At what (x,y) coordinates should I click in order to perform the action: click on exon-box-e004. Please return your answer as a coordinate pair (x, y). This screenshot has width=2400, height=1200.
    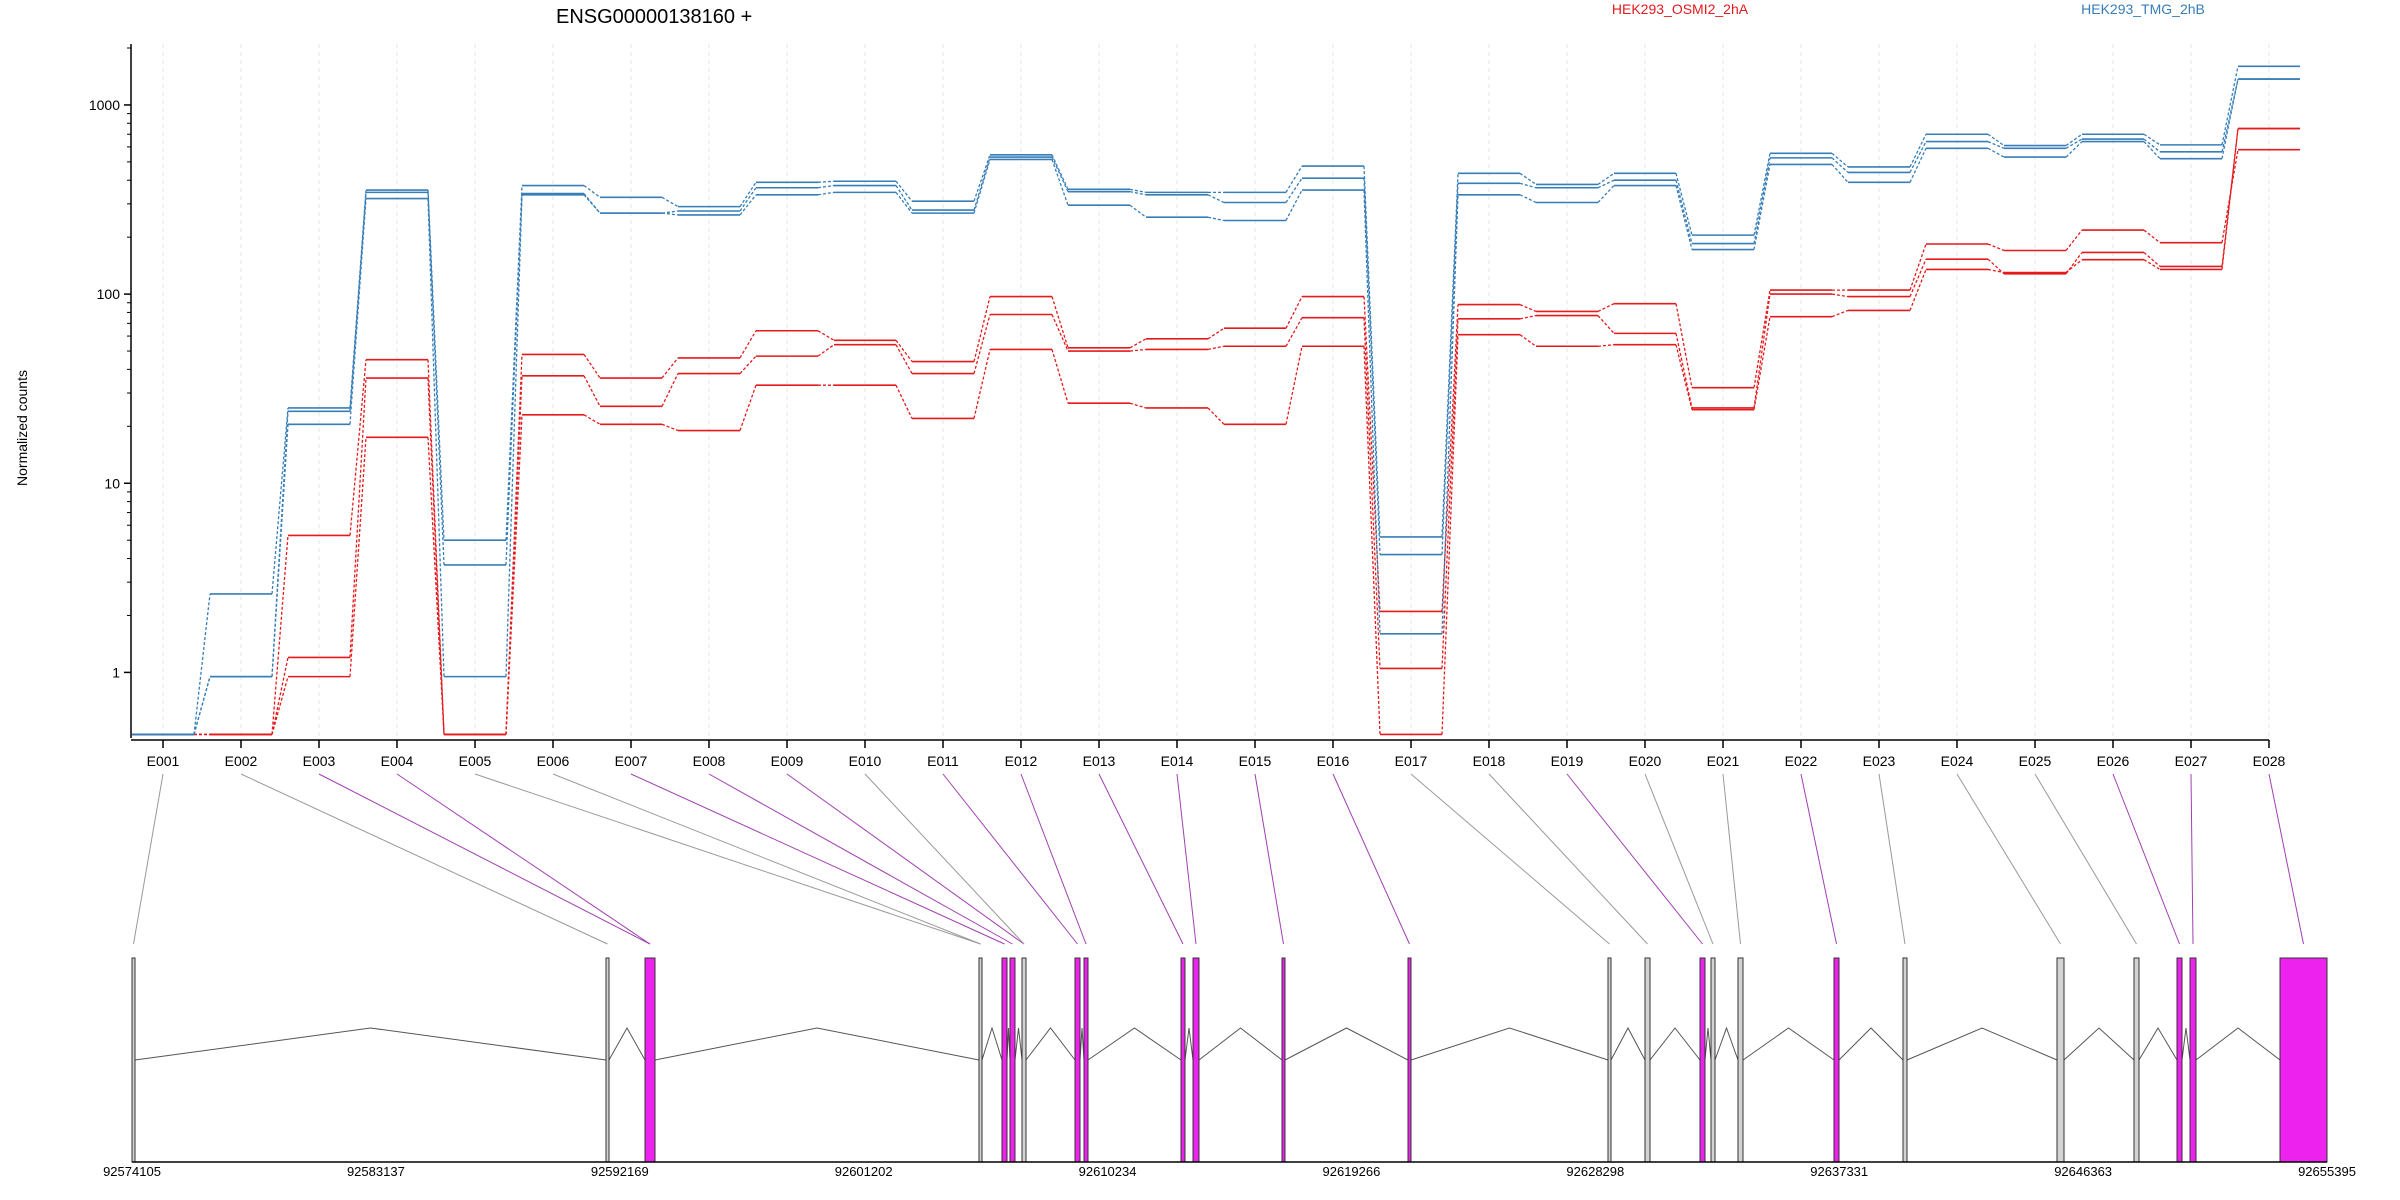
    Looking at the image, I should click on (650, 1060).